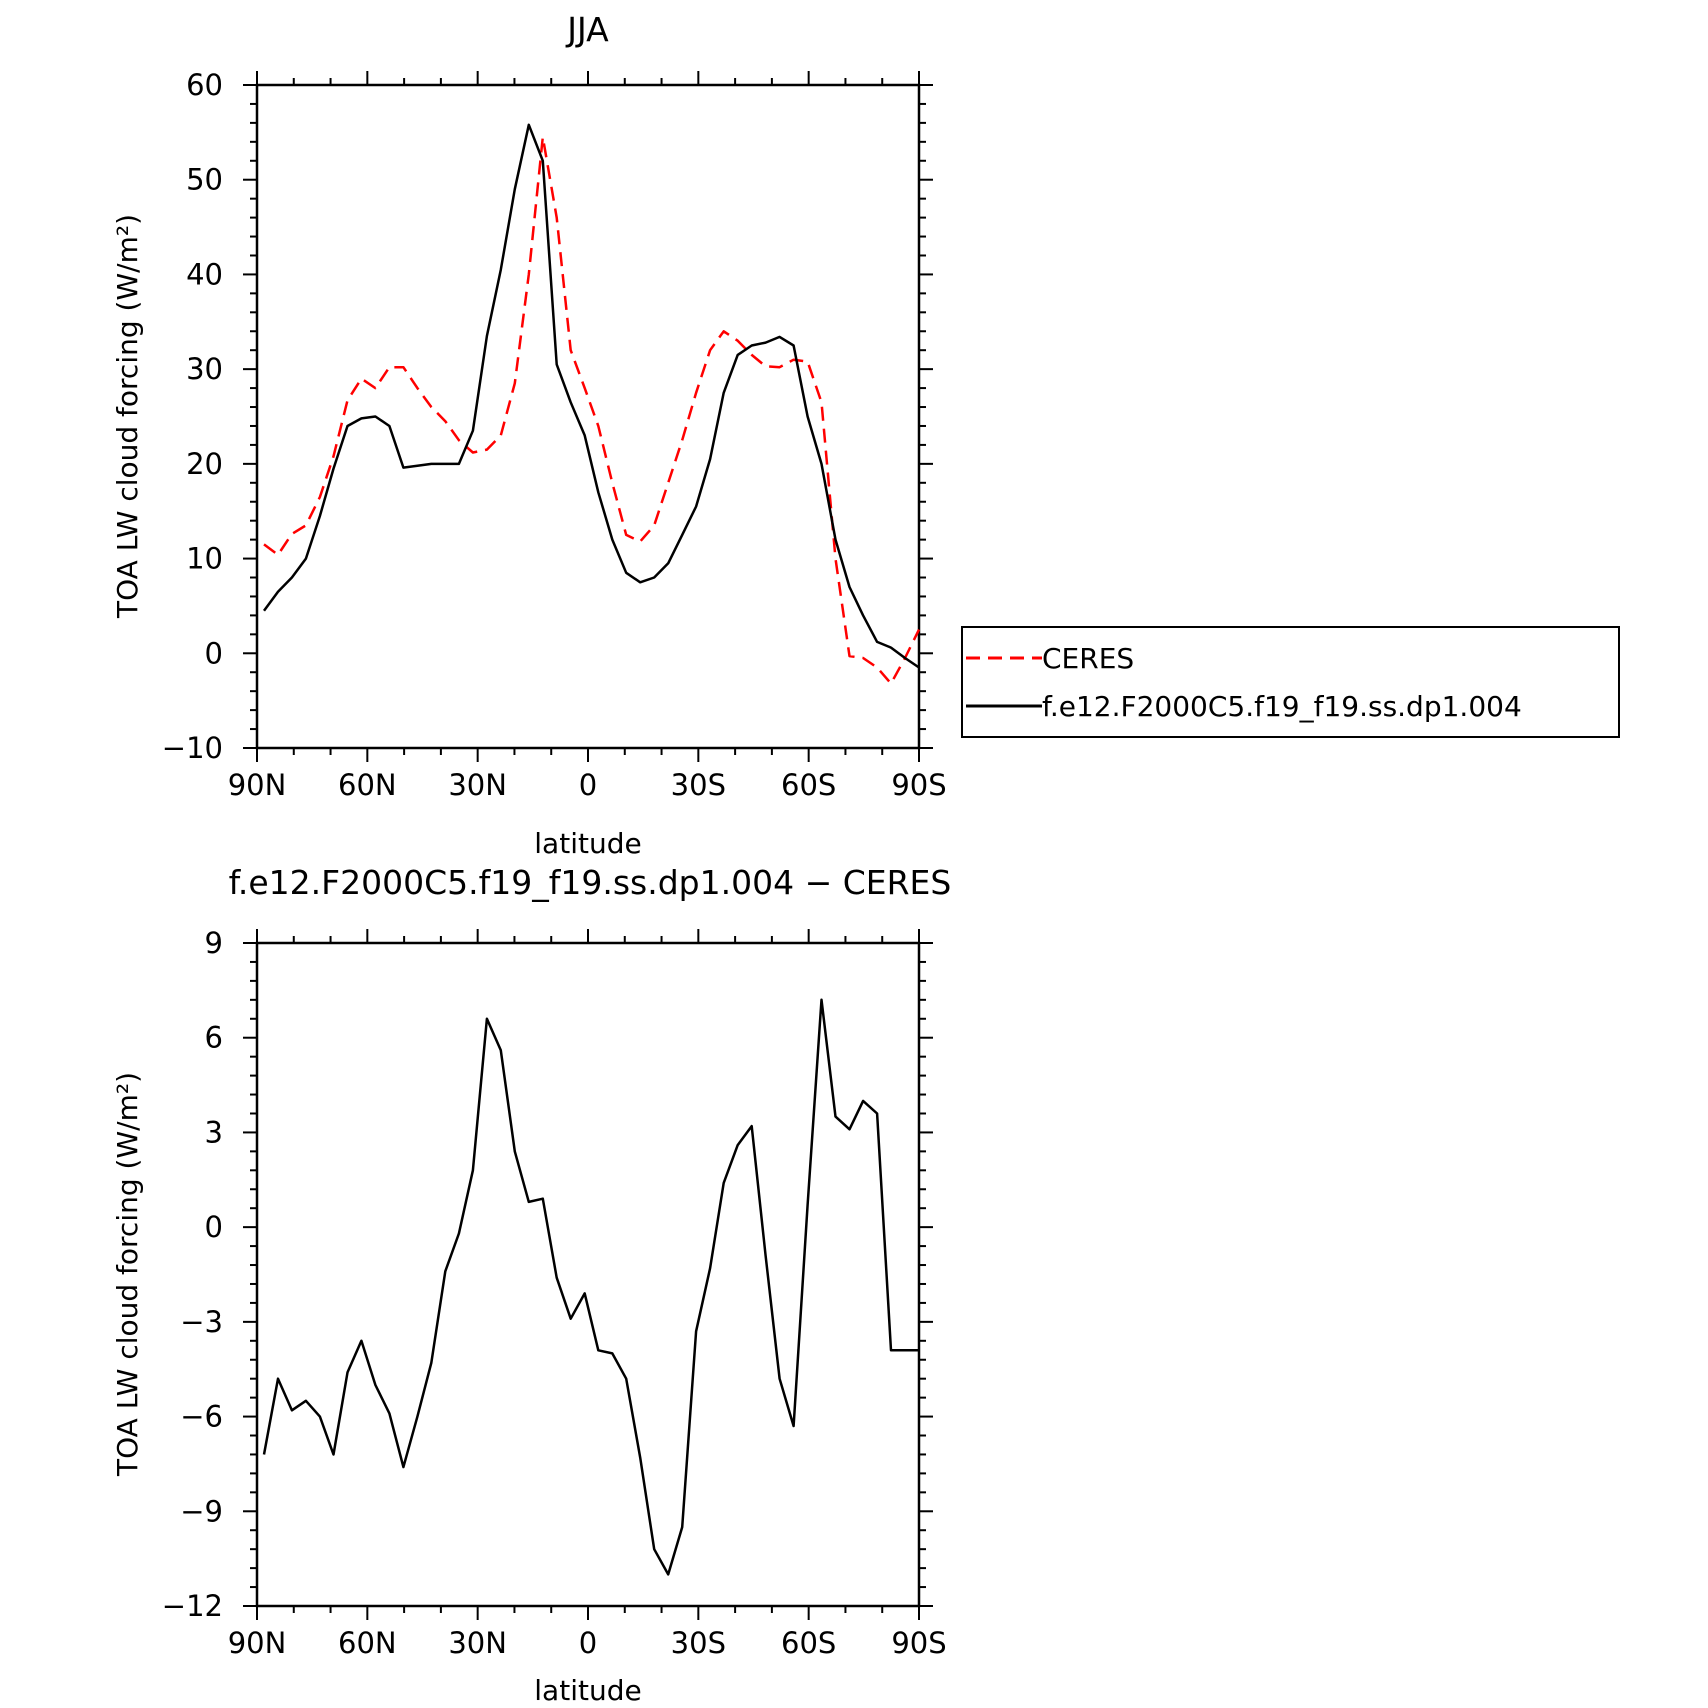  What do you see at coordinates (204, 559) in the screenshot?
I see `y-tick-label: 10` at bounding box center [204, 559].